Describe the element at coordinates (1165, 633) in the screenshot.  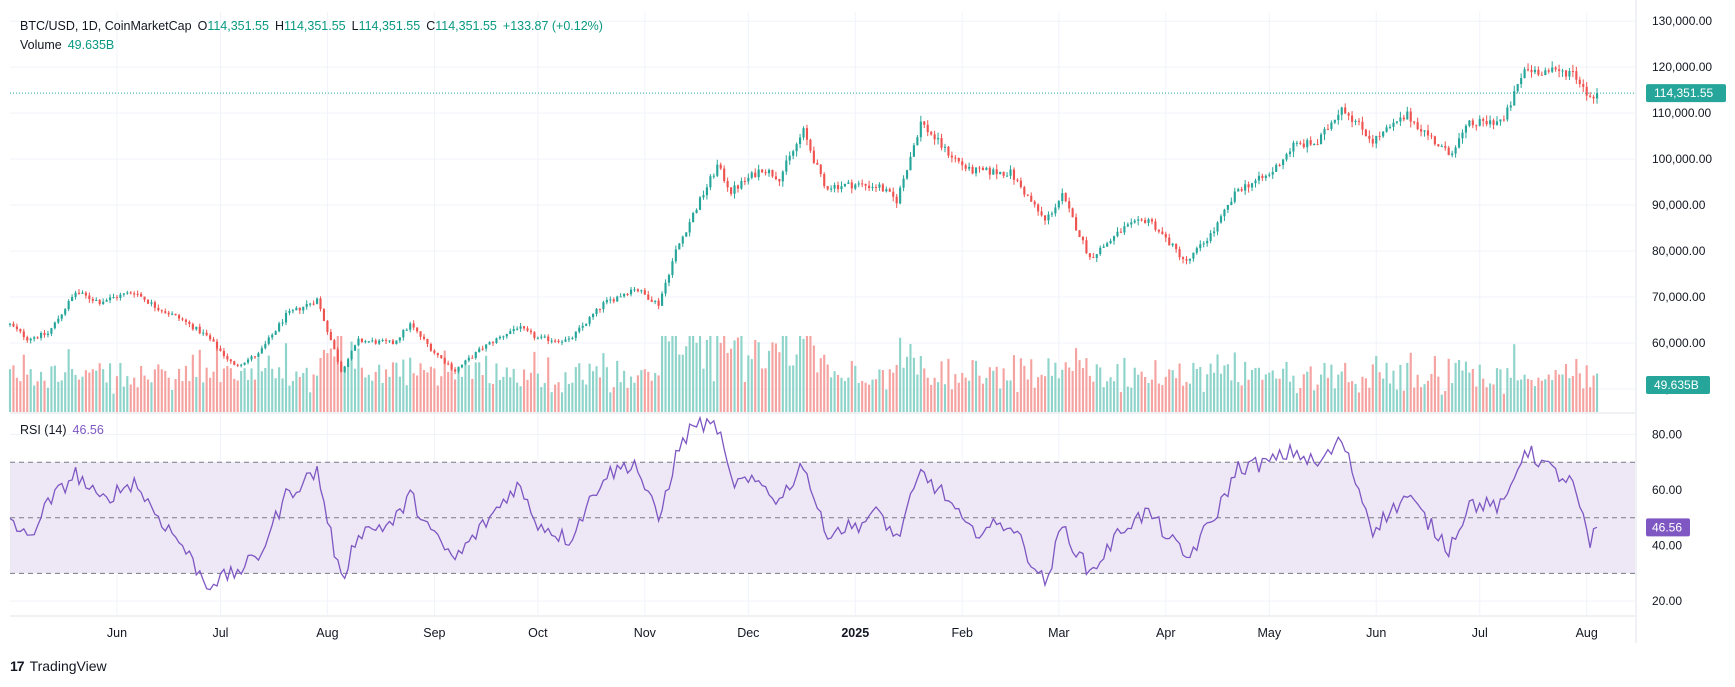
I see `time-axis-label: Apr` at that location.